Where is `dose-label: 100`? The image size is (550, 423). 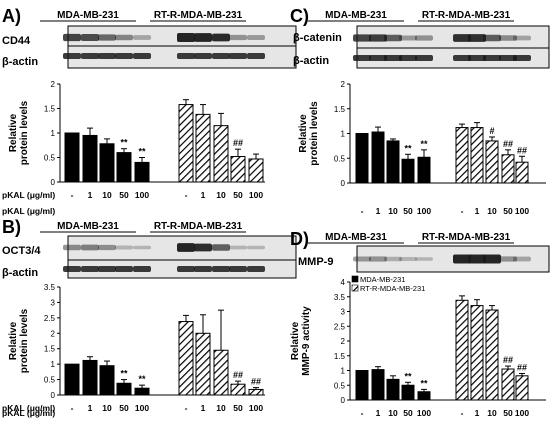
dose-label: 100 is located at coordinates (424, 413).